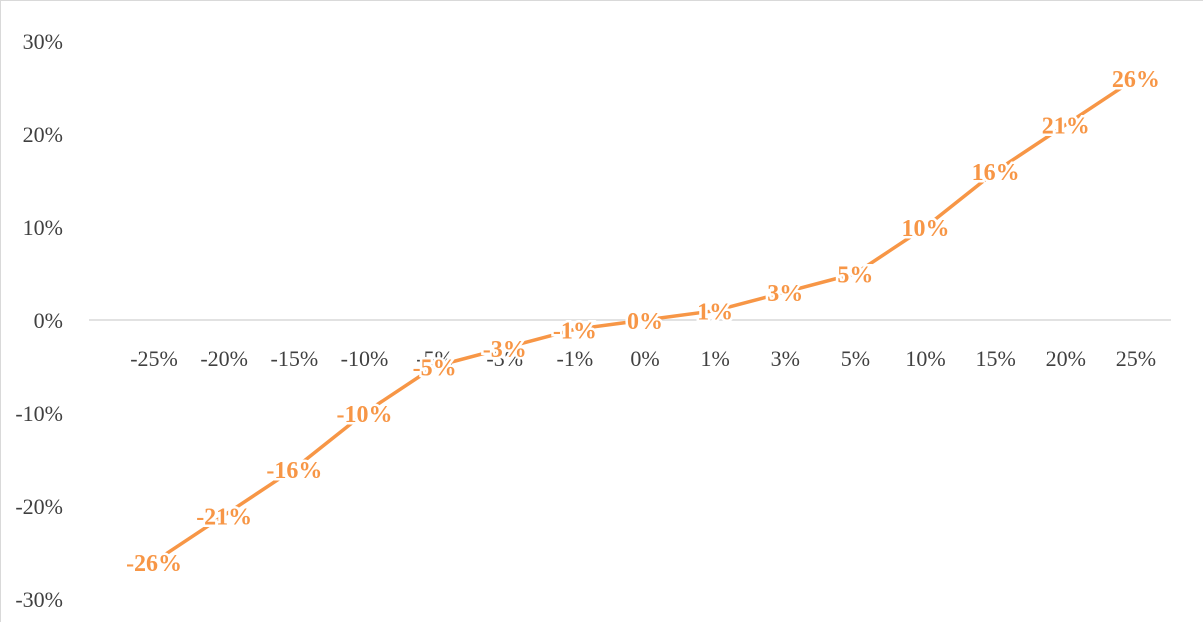 Image resolution: width=1203 pixels, height=623 pixels. I want to click on data-label: 26%, so click(1136, 80).